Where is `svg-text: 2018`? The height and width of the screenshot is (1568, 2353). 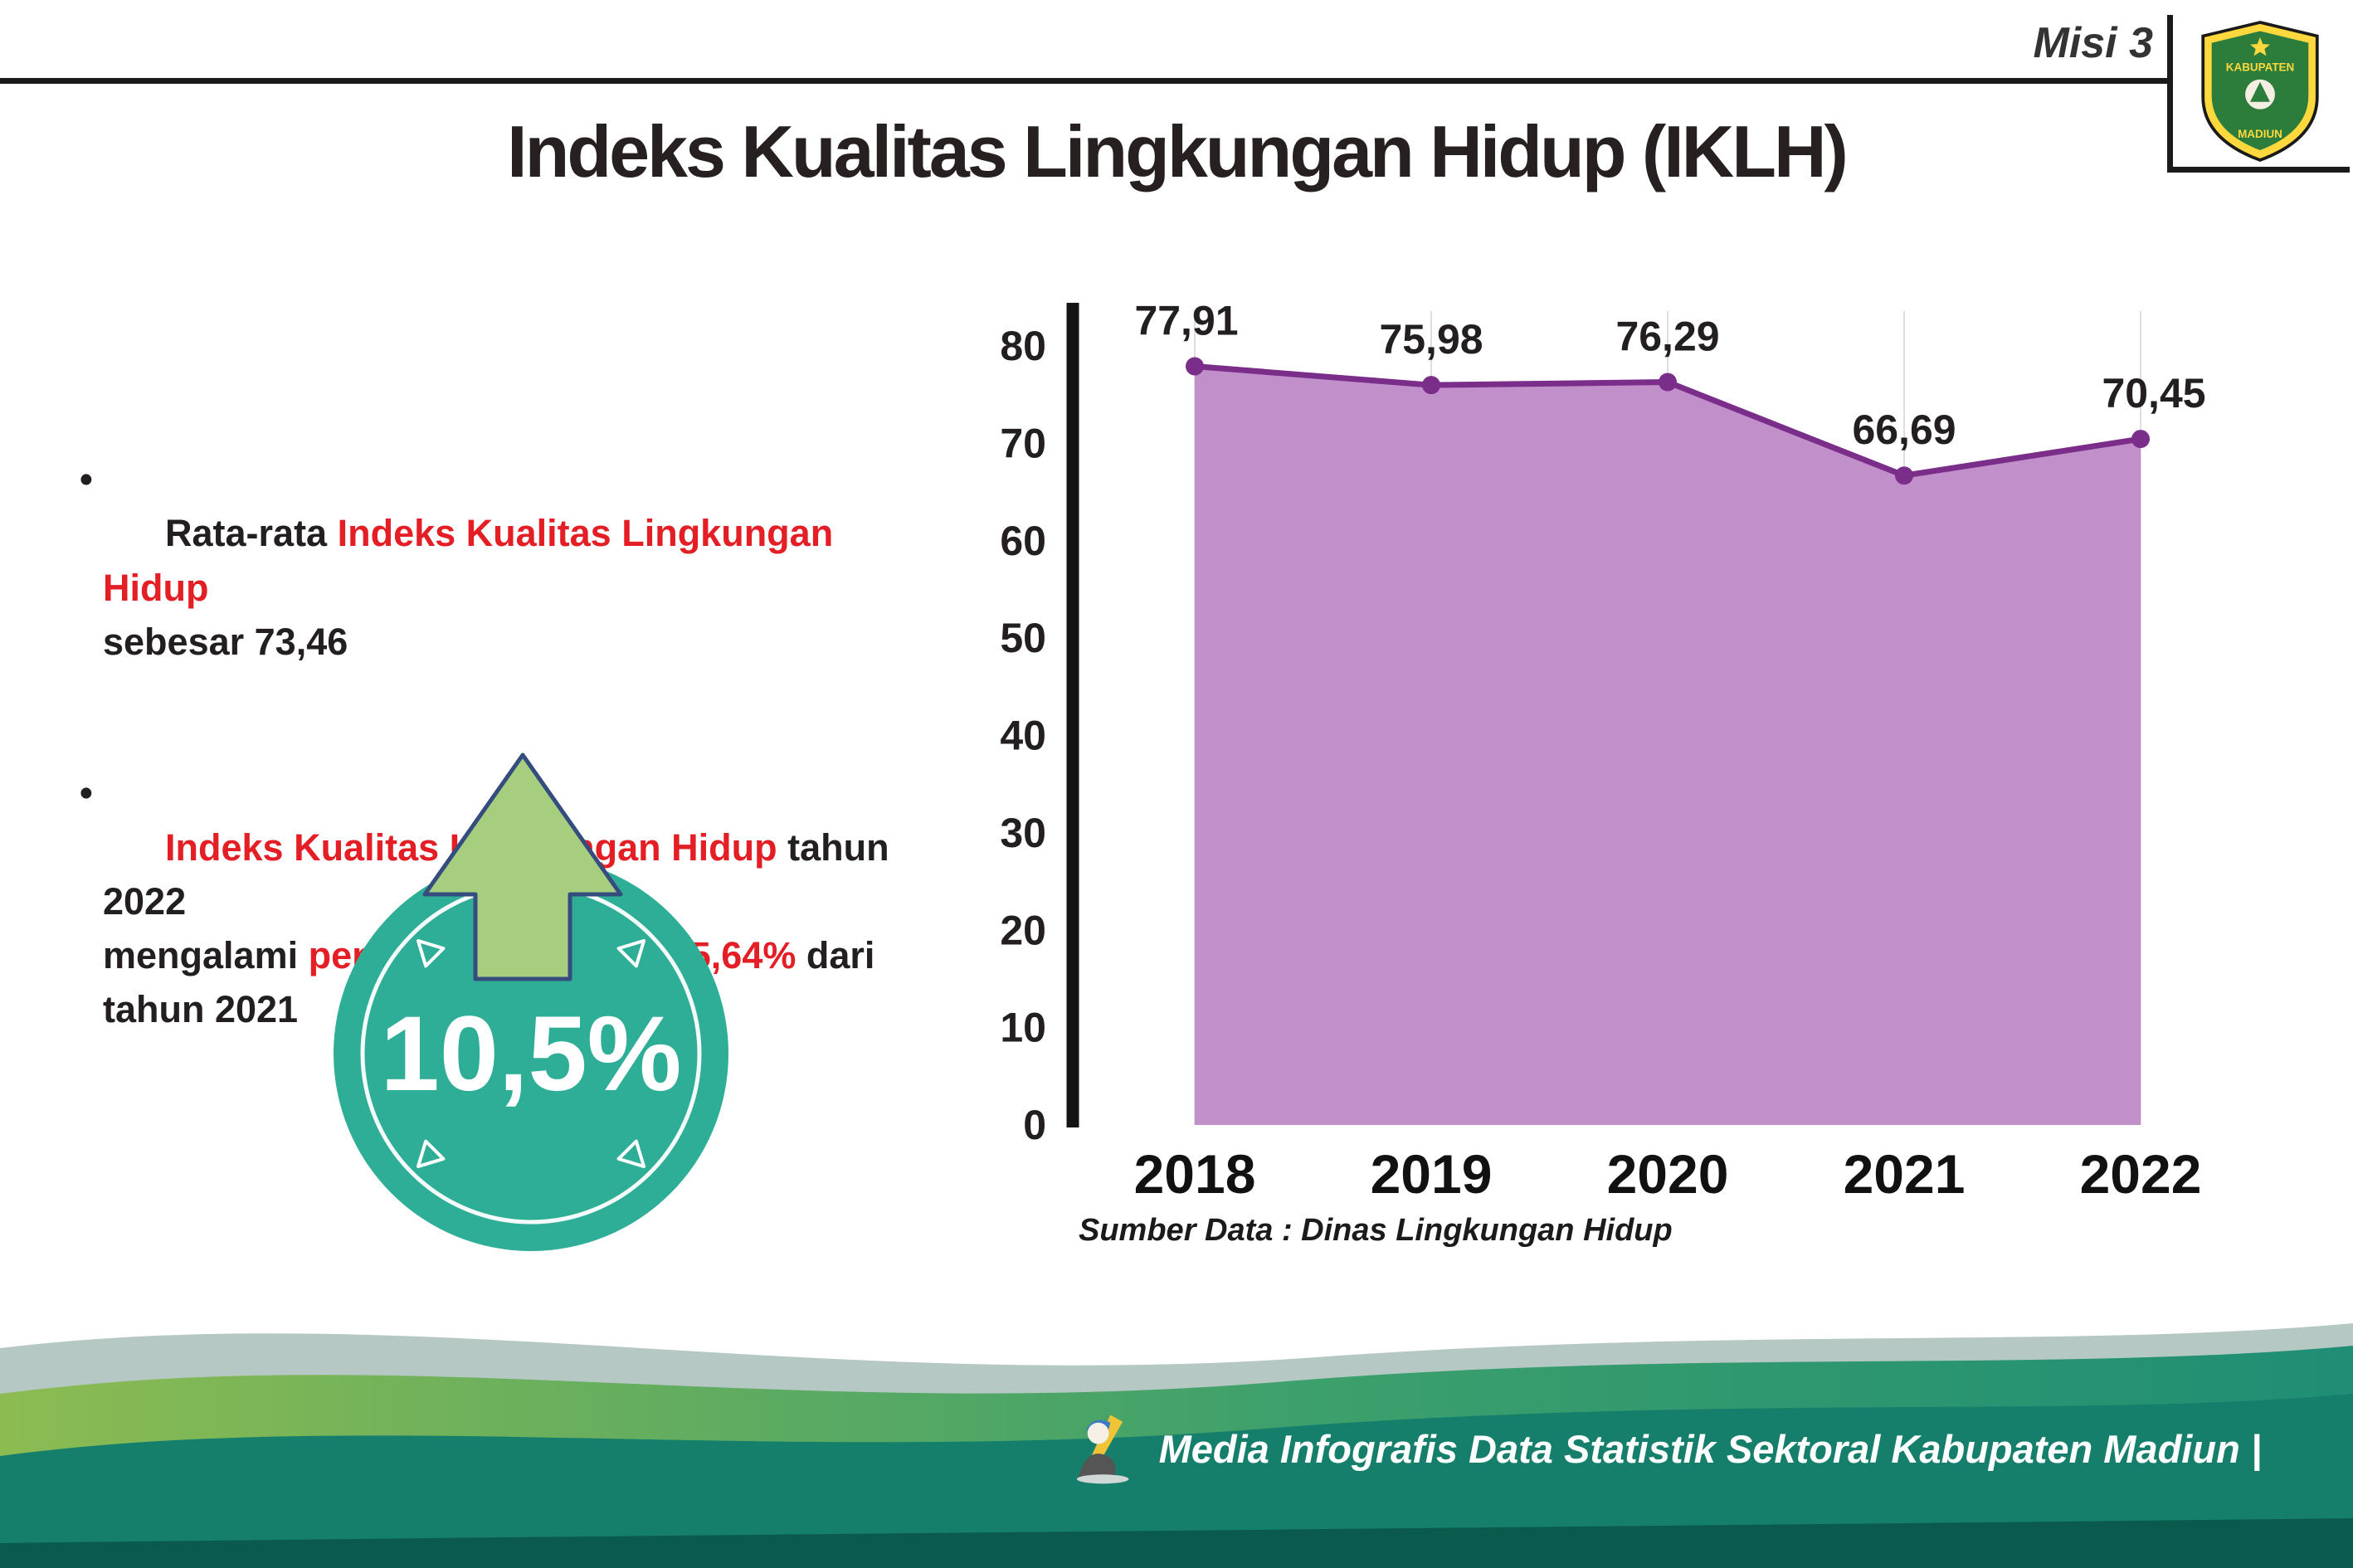 svg-text: 2018 is located at coordinates (1195, 1174).